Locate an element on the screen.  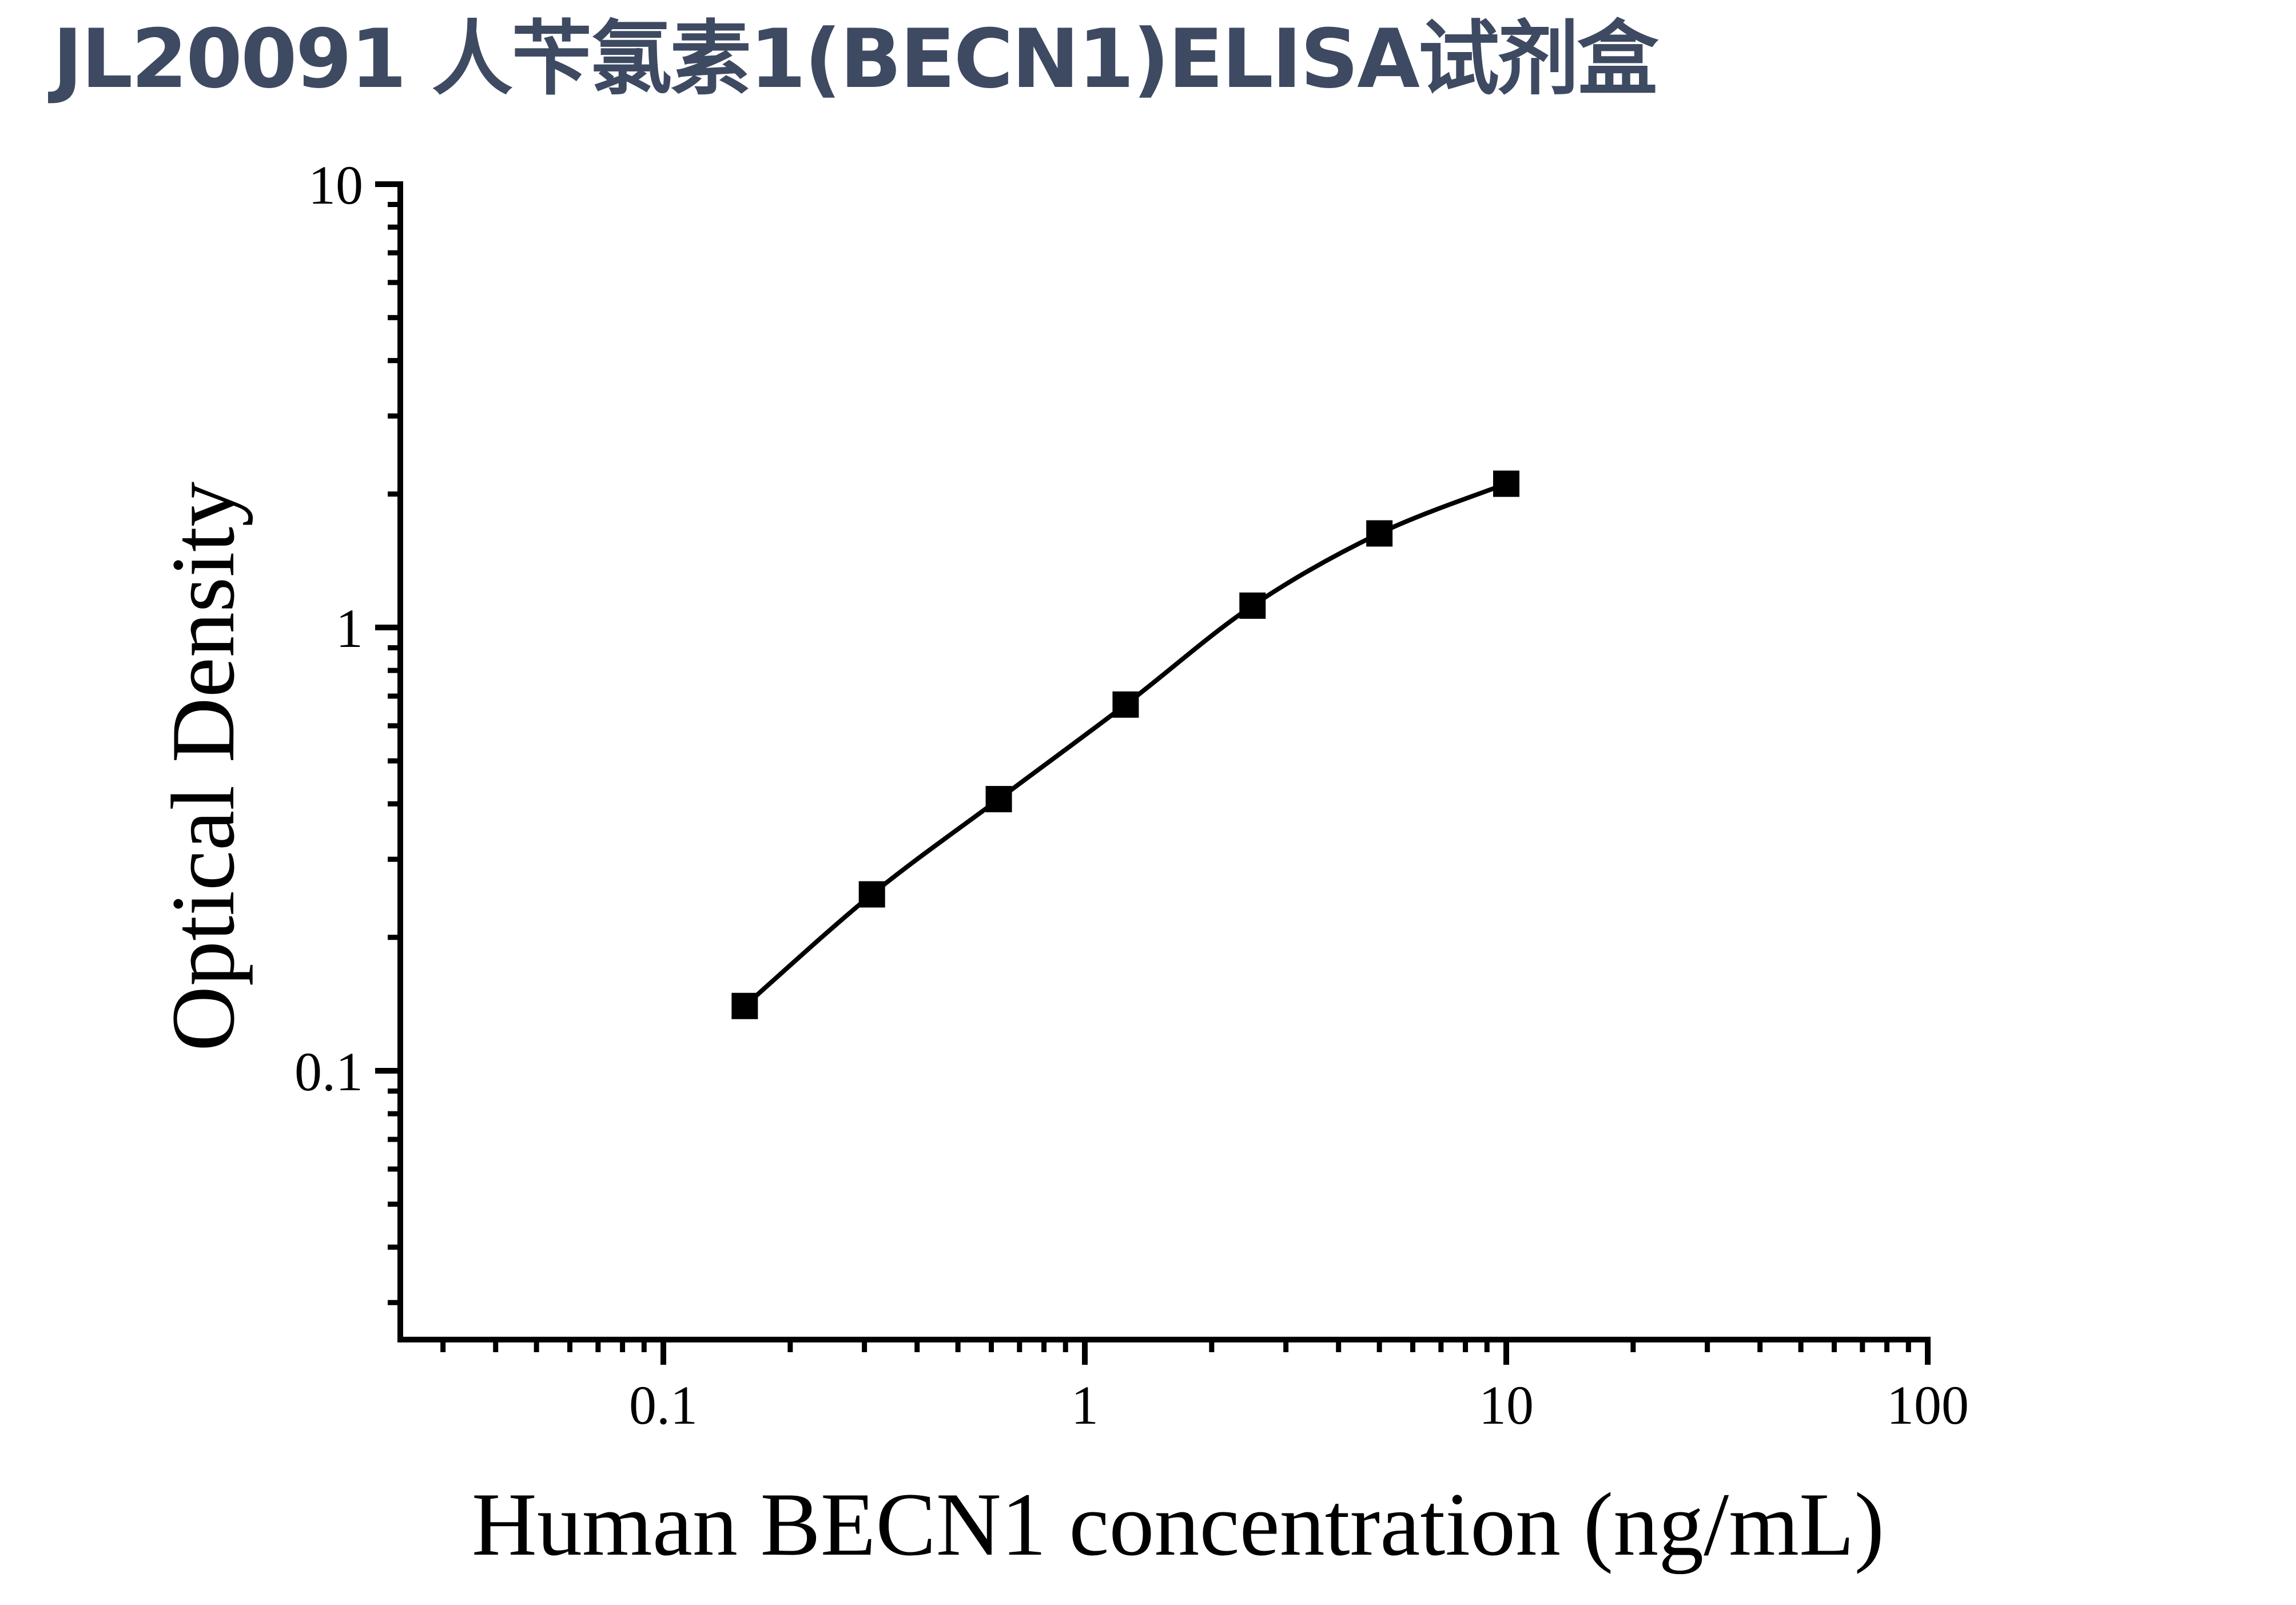
x-axis-title: Human BECN1 concentration (ng/mL) is located at coordinates (1178, 1525).